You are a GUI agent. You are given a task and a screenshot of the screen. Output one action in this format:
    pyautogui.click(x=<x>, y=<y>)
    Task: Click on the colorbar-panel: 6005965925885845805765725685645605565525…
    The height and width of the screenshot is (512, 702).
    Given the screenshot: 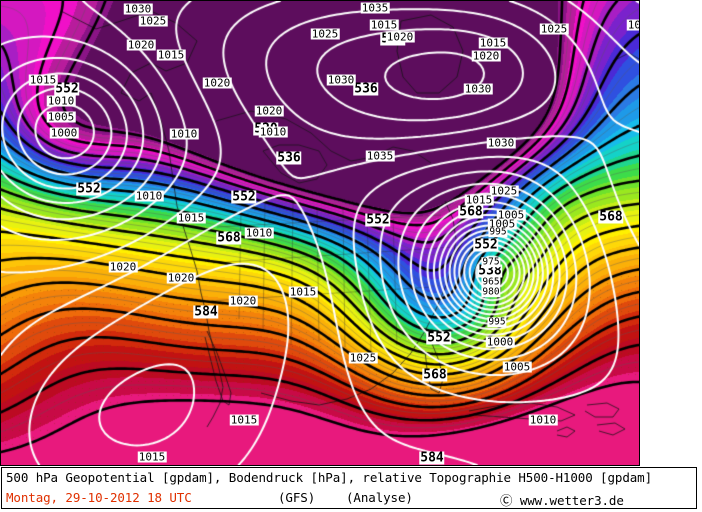 What is the action you would take?
    pyautogui.click(x=671, y=233)
    